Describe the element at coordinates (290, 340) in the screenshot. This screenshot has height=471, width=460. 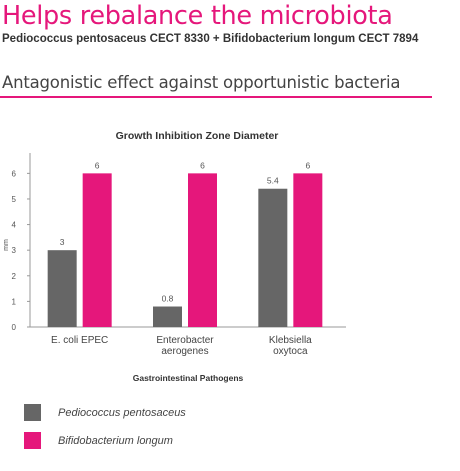
I see `x-tick-label: Klebsiella` at that location.